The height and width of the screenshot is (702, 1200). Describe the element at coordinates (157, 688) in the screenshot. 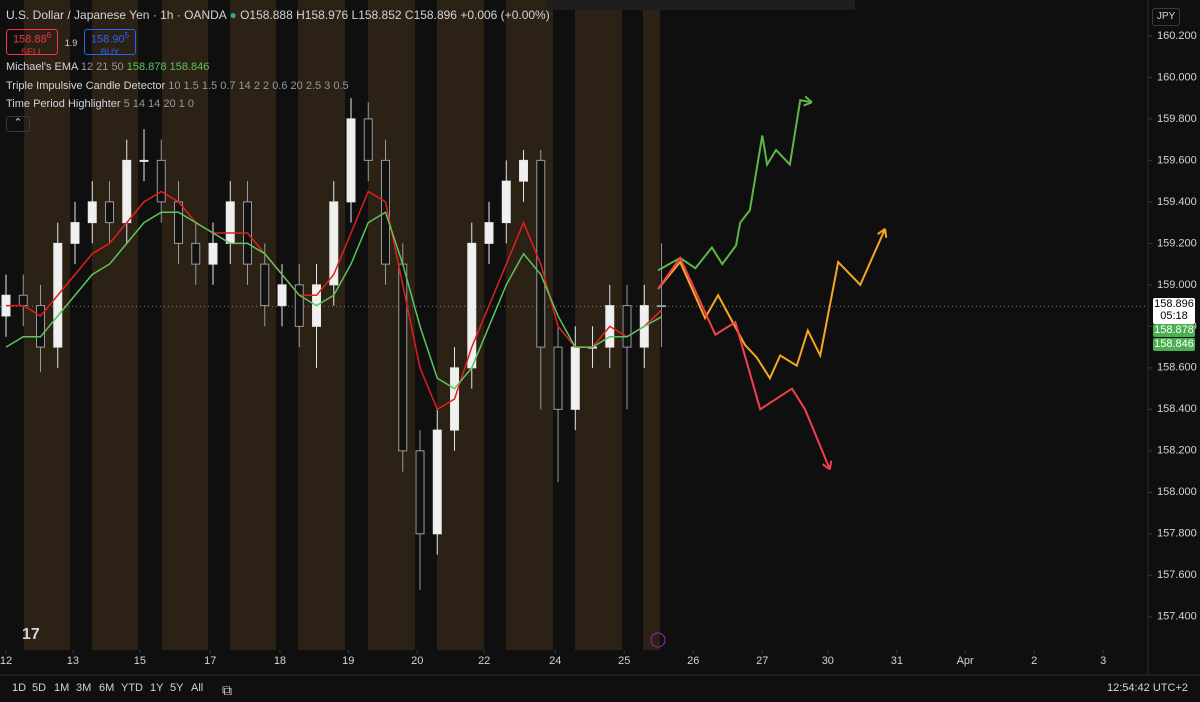

I see `range-button: 1Y` at that location.